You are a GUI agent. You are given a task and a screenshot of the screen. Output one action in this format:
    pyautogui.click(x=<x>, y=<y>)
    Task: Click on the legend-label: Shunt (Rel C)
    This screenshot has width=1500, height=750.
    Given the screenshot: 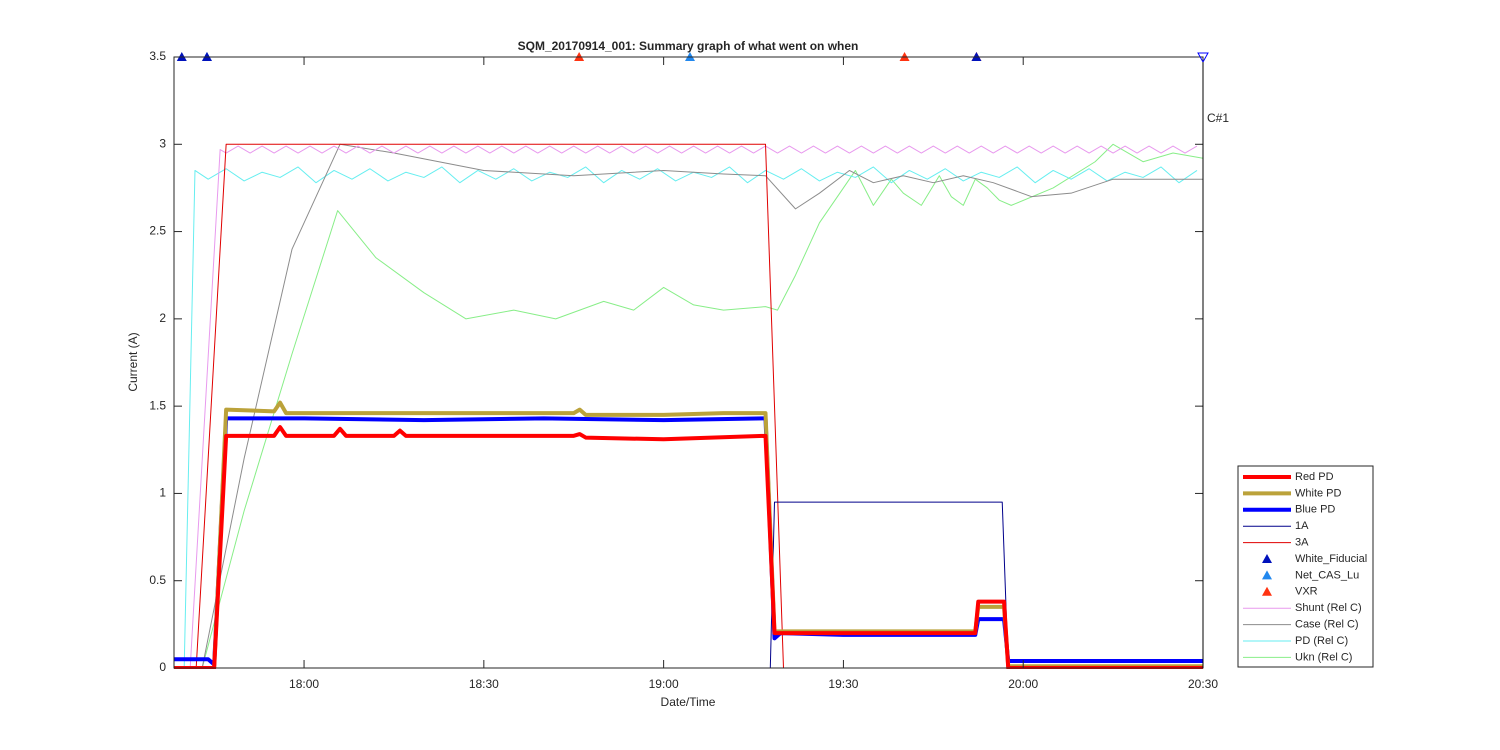 What is the action you would take?
    pyautogui.click(x=1328, y=608)
    